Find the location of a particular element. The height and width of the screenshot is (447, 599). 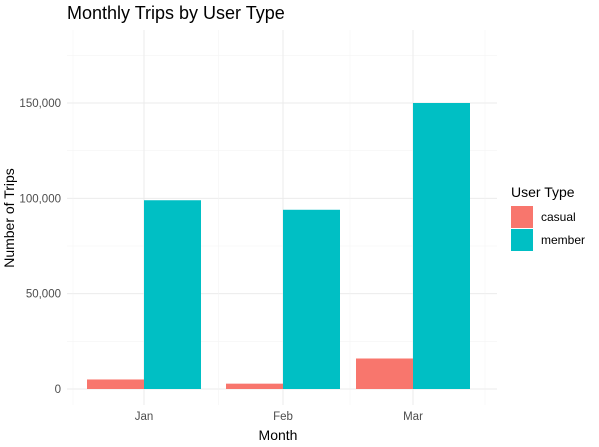

legend-label-member: member is located at coordinates (563, 240).